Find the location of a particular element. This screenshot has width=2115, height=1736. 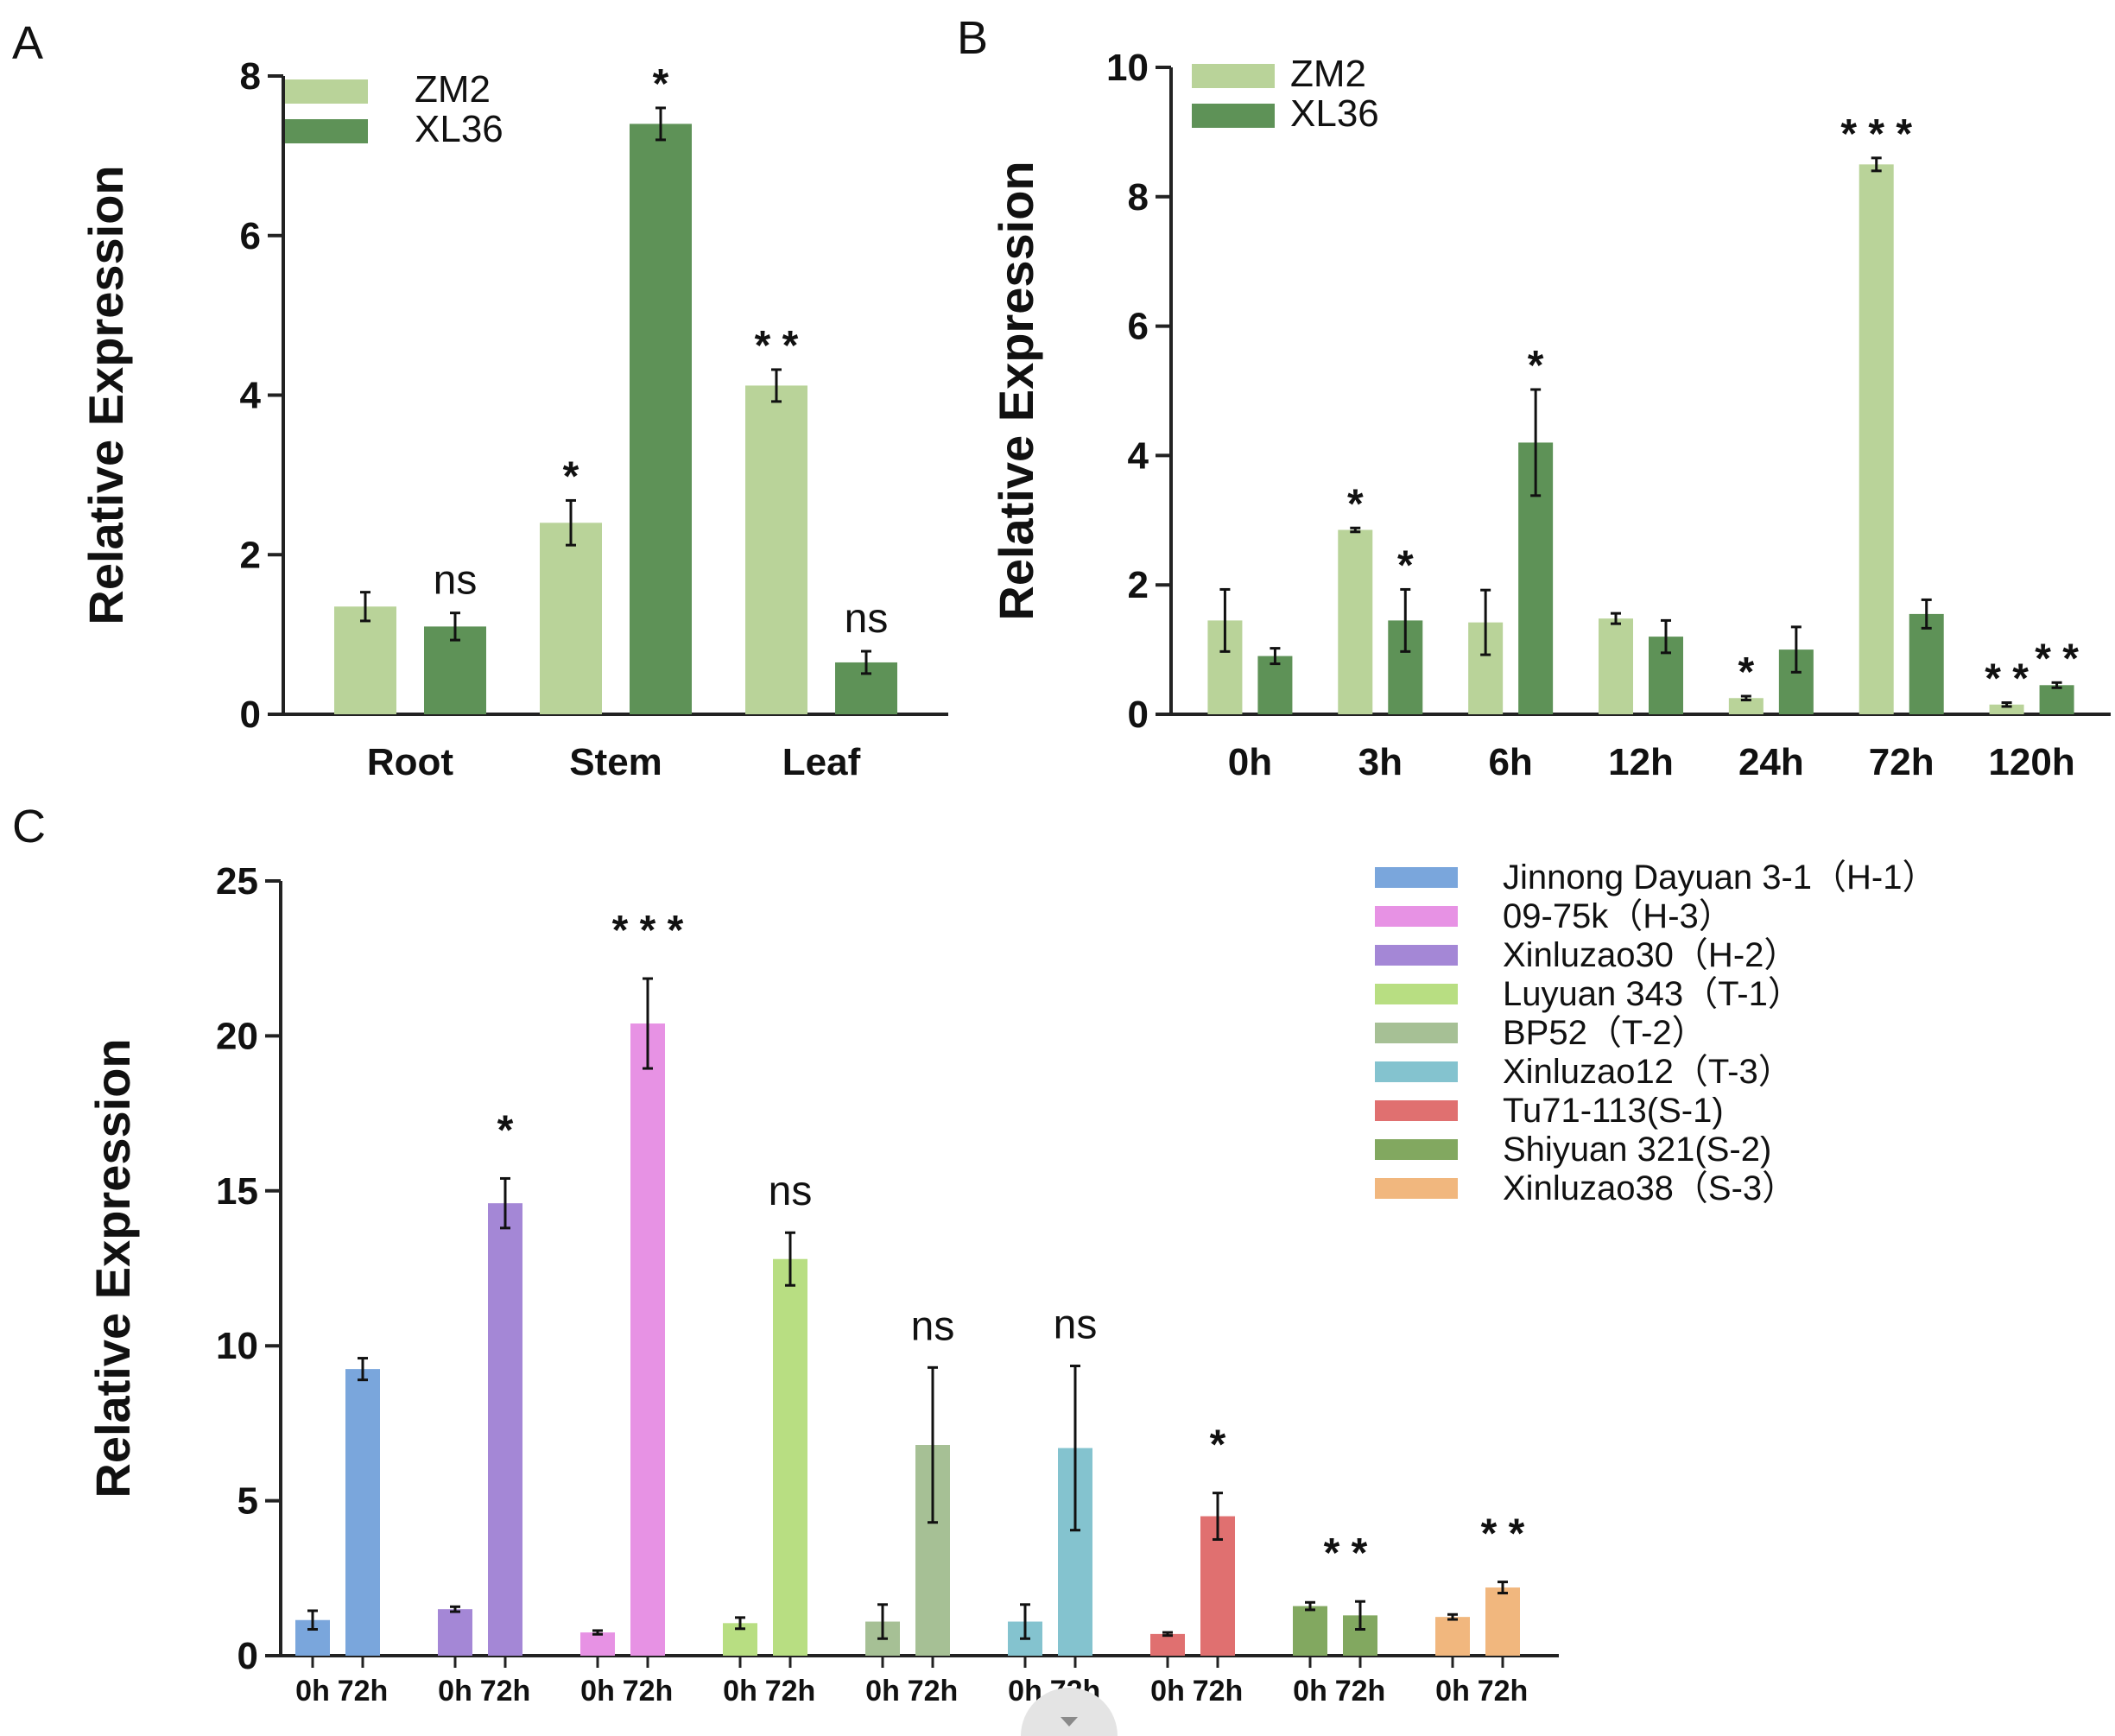

legend-label: 09-75k（H-3） is located at coordinates (1618, 916).